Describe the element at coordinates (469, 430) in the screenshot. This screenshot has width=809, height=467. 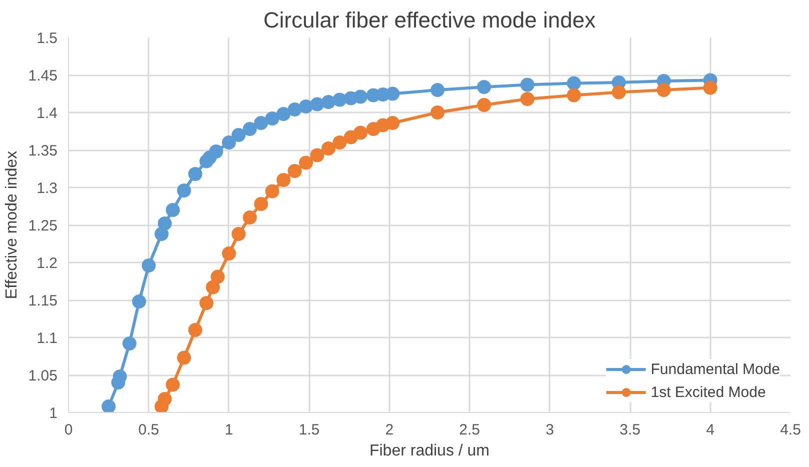
I see `x-tick-label: 2.5` at that location.